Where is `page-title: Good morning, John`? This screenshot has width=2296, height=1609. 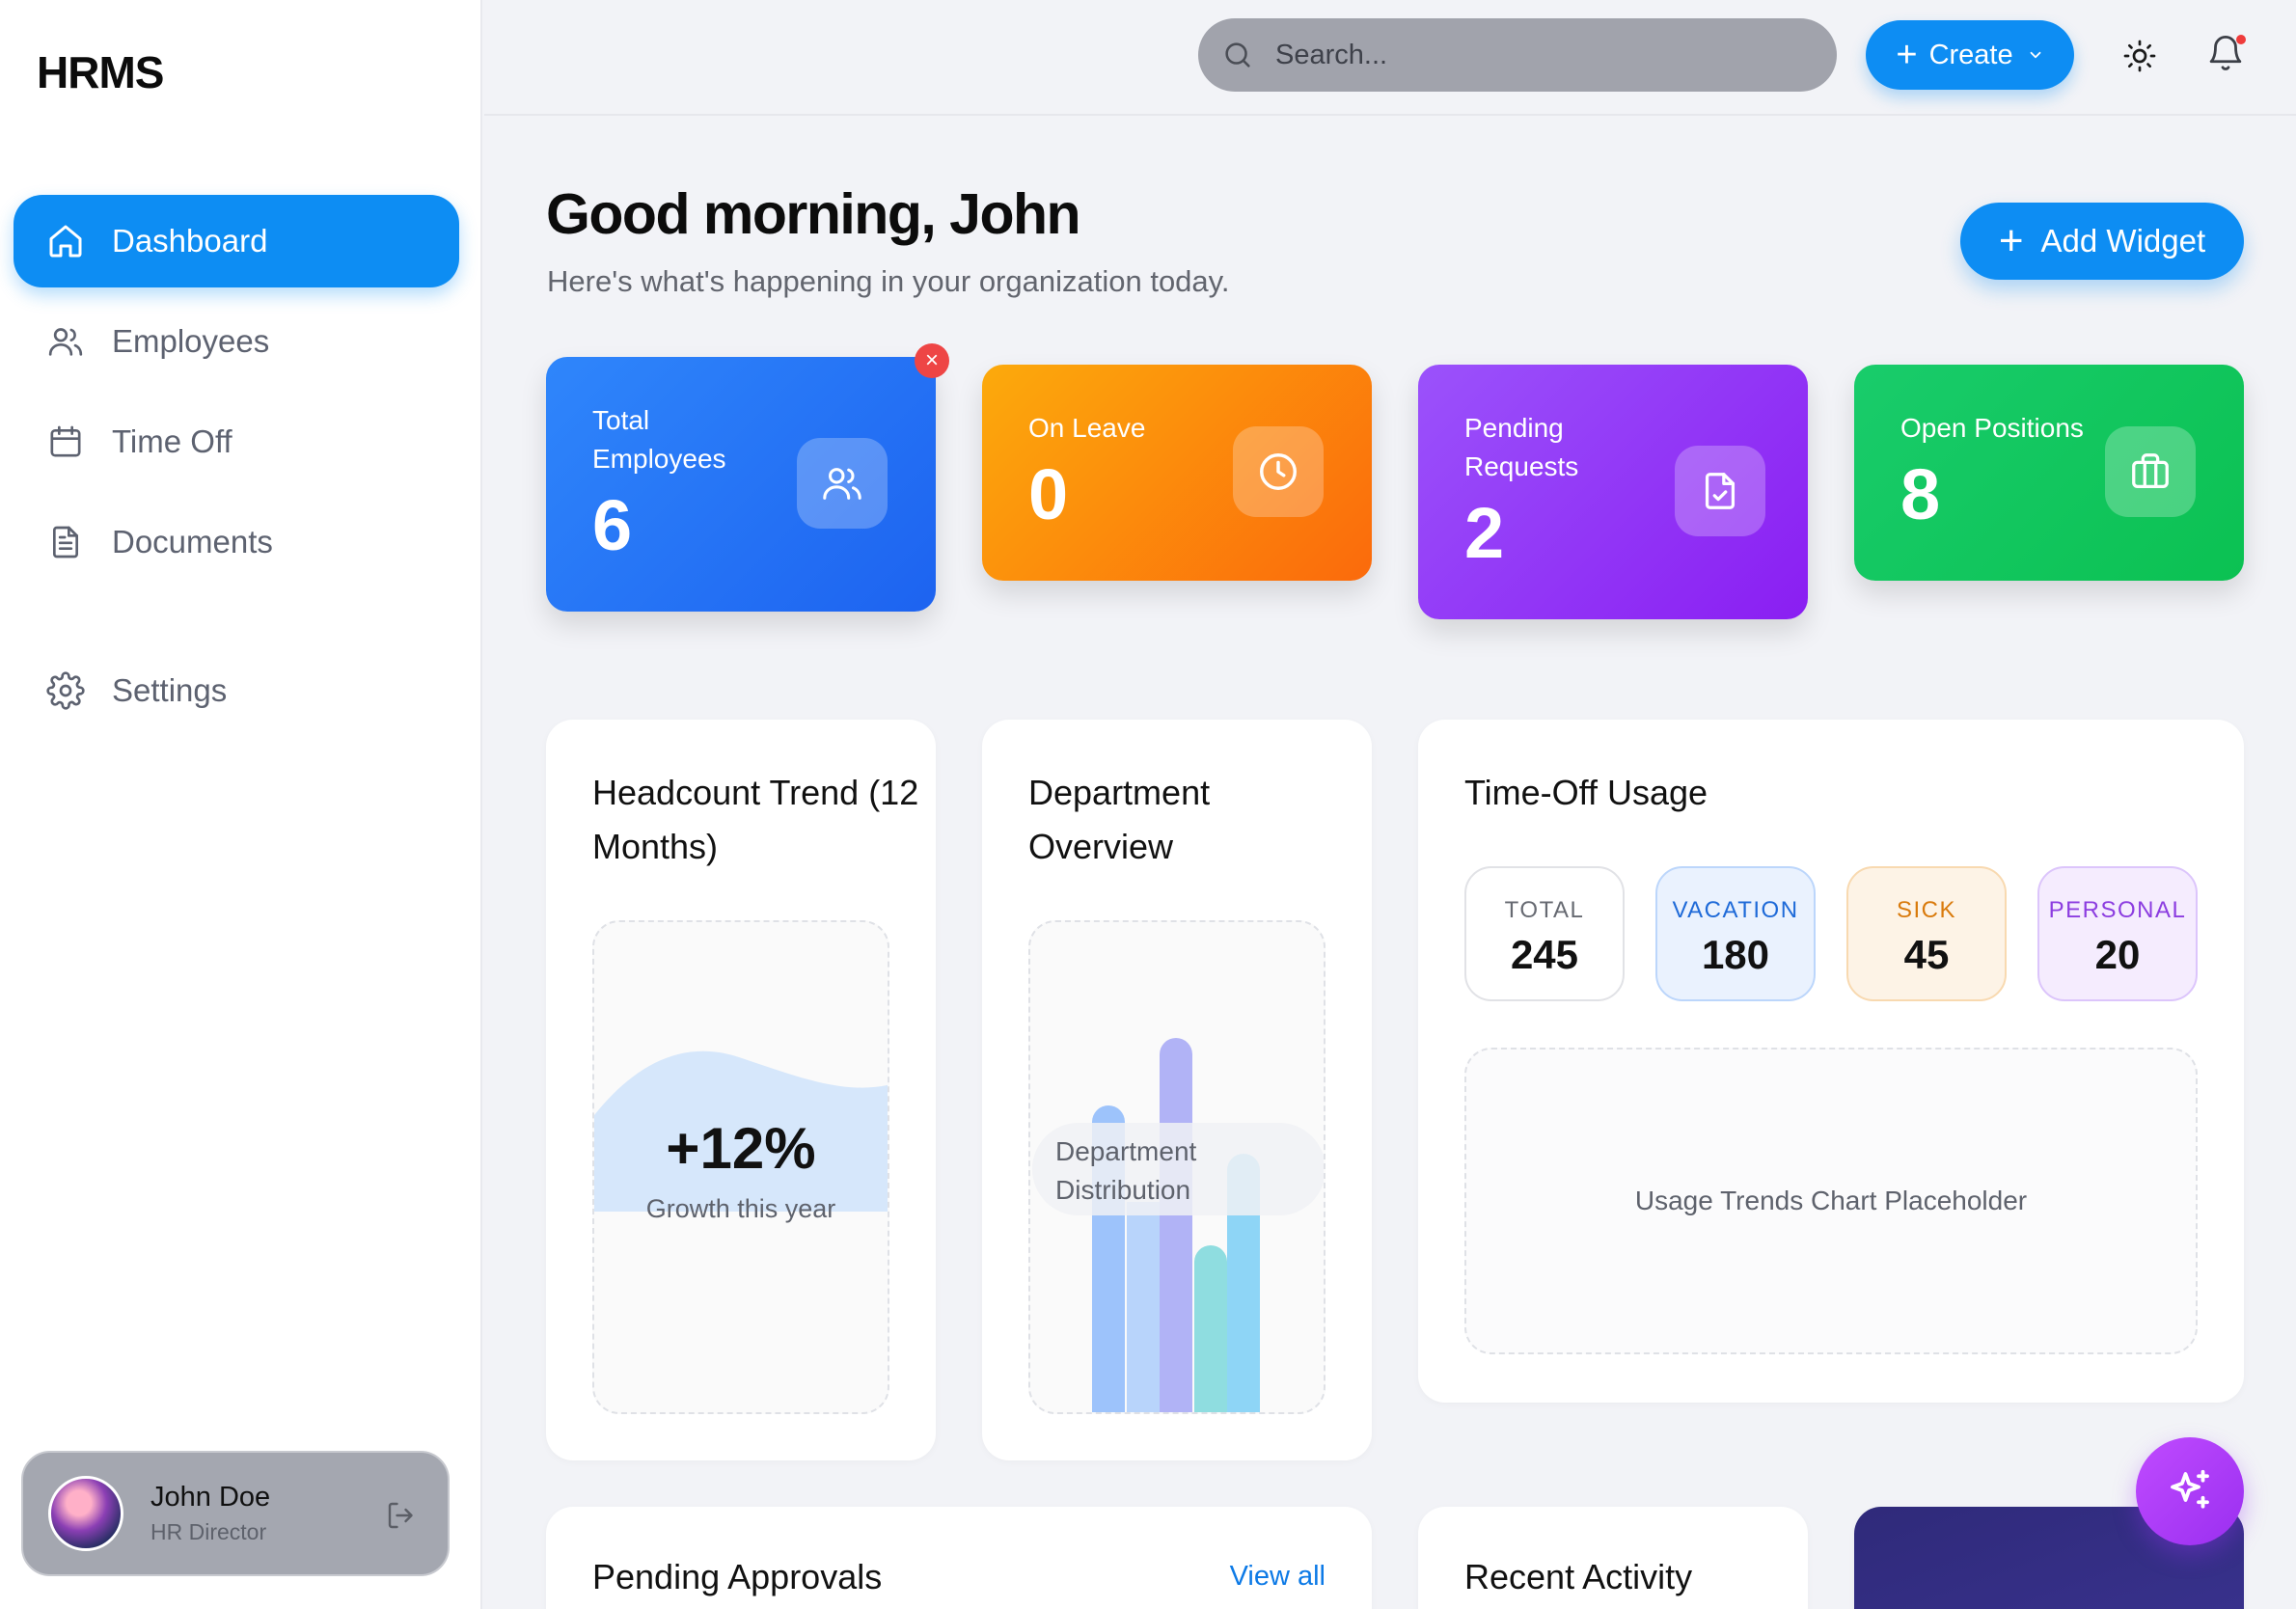 page-title: Good morning, John is located at coordinates (813, 214).